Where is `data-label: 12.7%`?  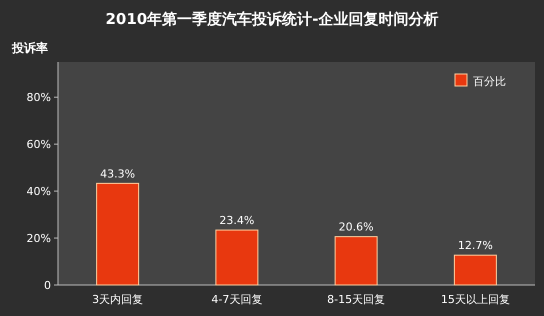 data-label: 12.7% is located at coordinates (475, 245).